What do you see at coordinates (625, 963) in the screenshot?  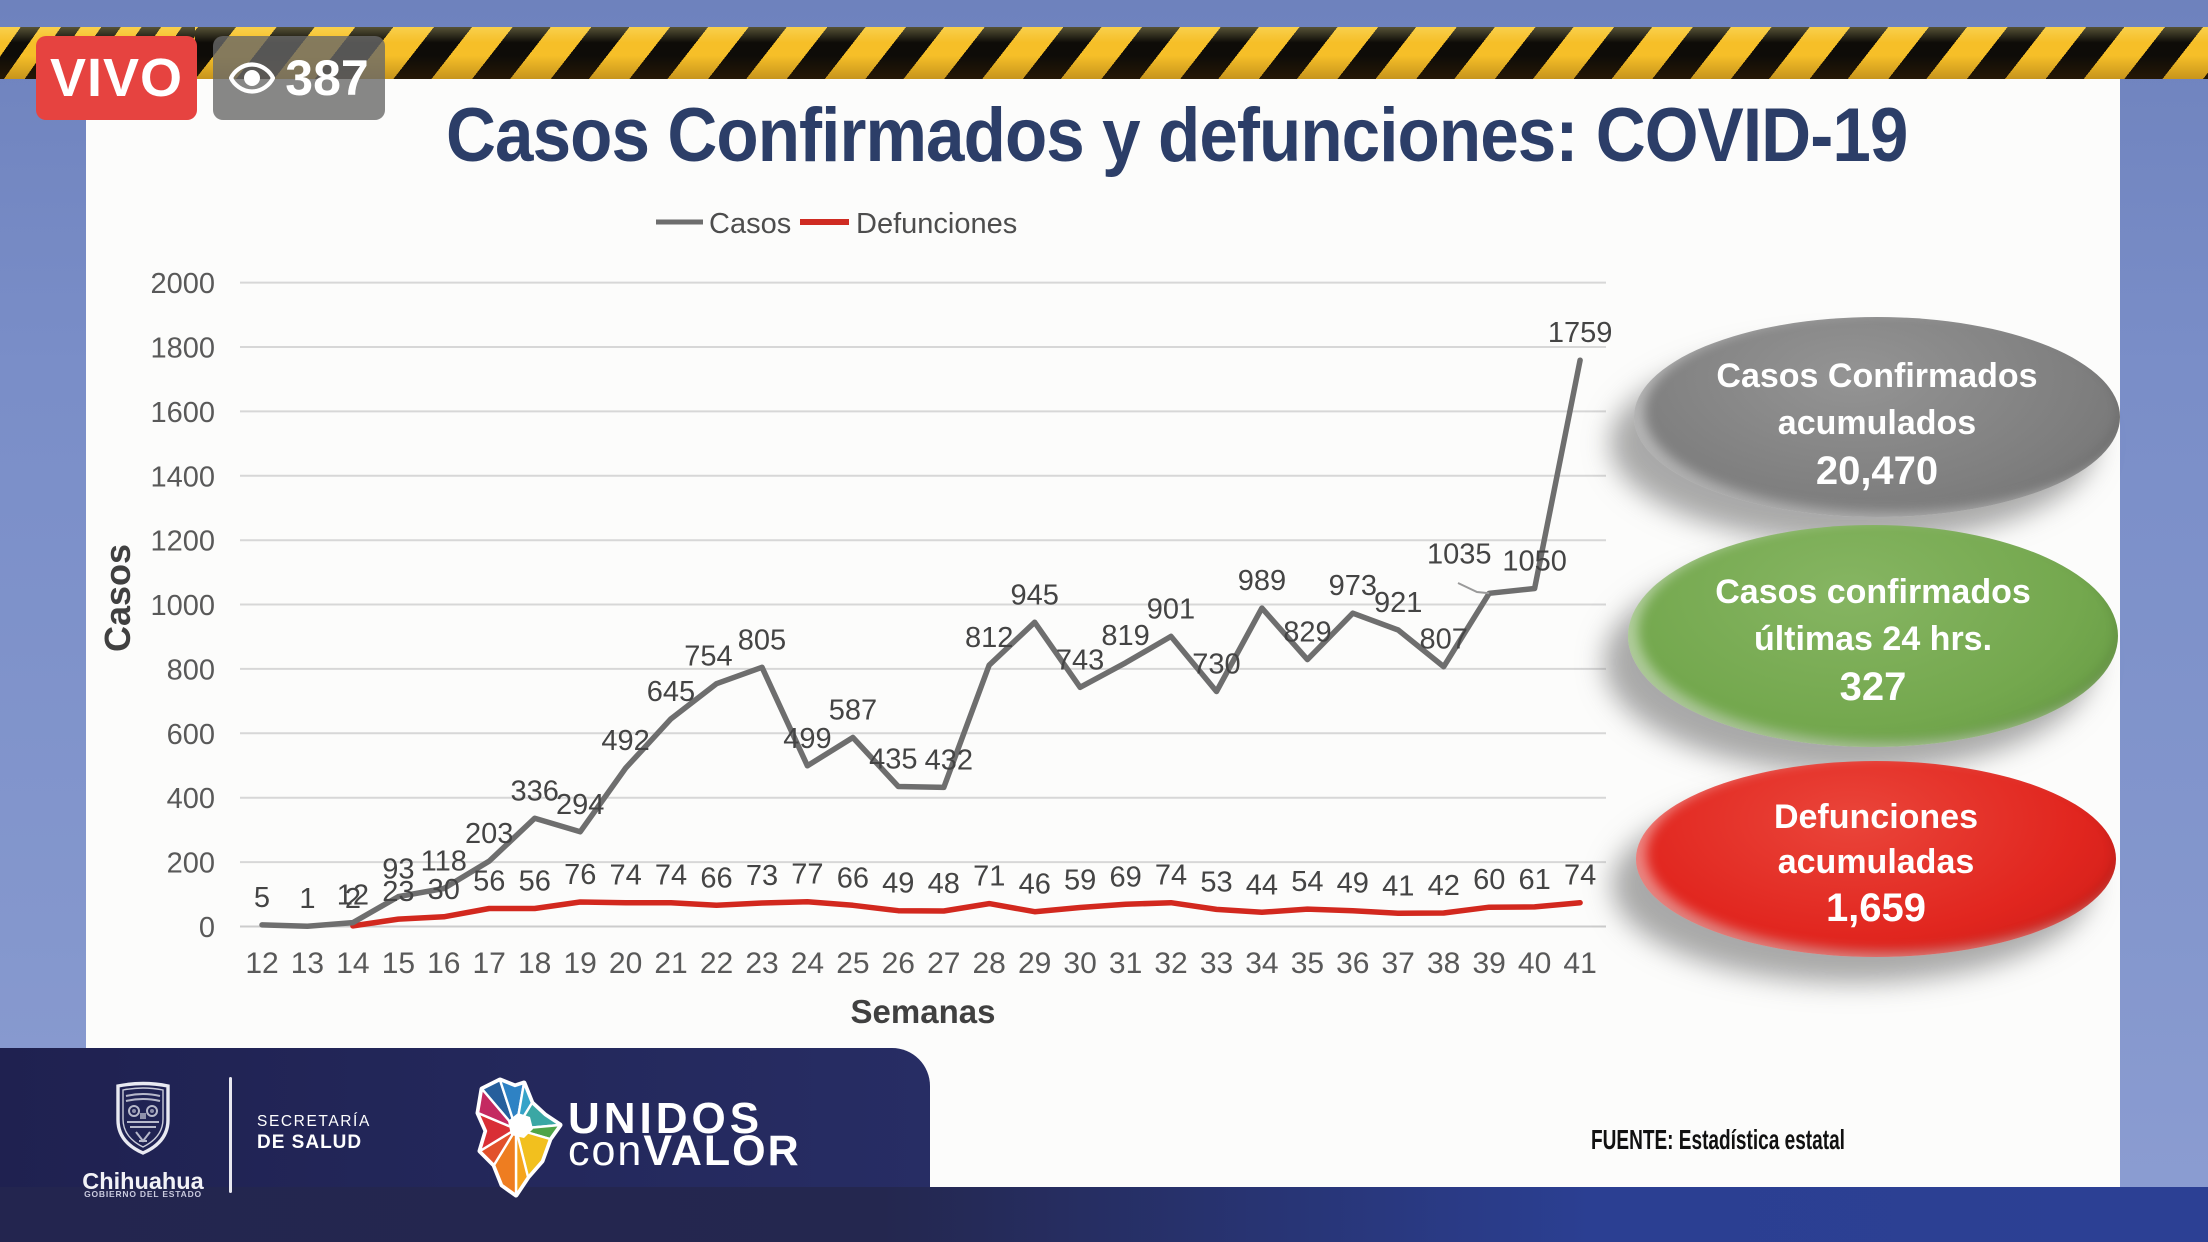 I see `svg-text: 20` at bounding box center [625, 963].